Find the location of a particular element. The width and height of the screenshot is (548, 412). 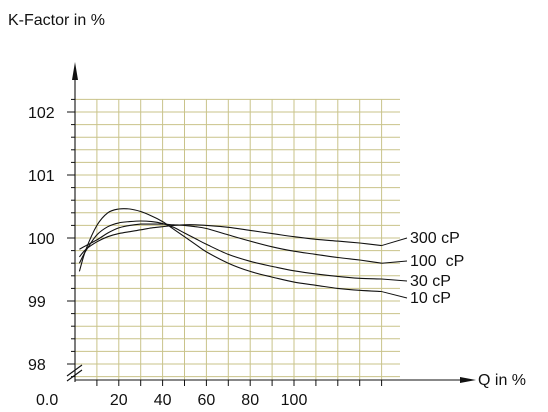

y-tick-label: 100 is located at coordinates (41, 239).